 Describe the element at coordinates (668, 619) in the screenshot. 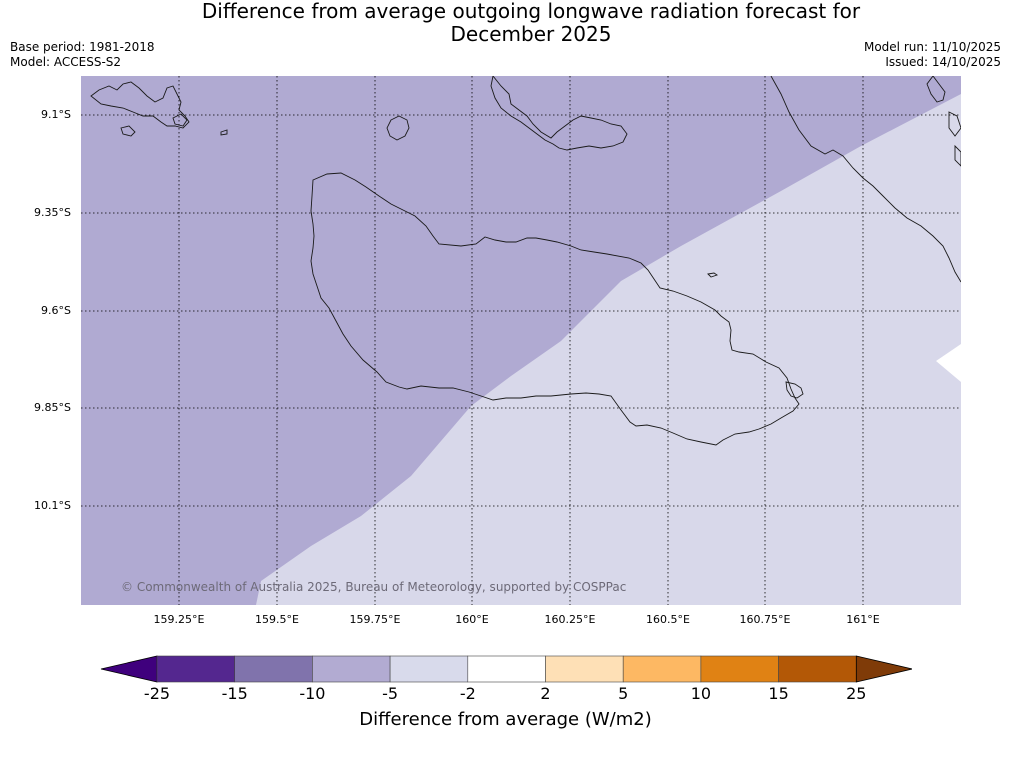

I see `longitude-label: 160.5°E` at that location.